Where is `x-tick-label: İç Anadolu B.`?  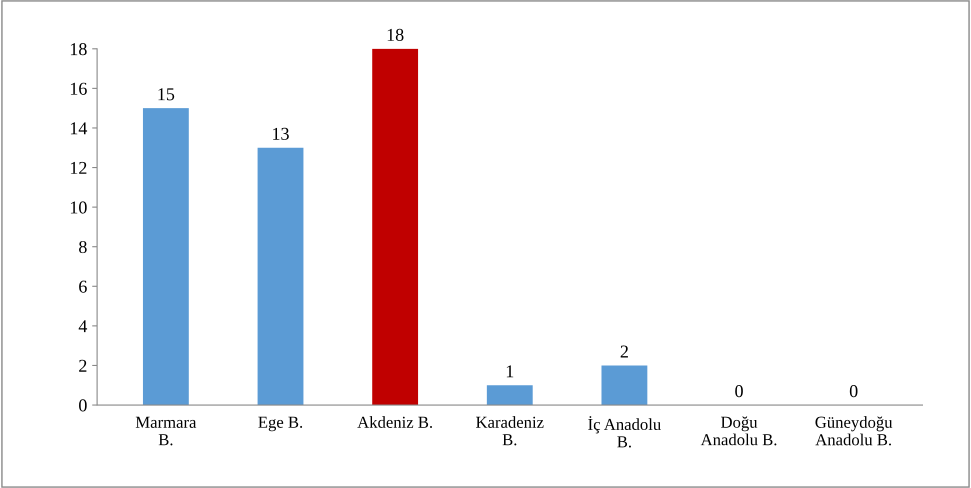
x-tick-label: İç Anadolu B. is located at coordinates (624, 432).